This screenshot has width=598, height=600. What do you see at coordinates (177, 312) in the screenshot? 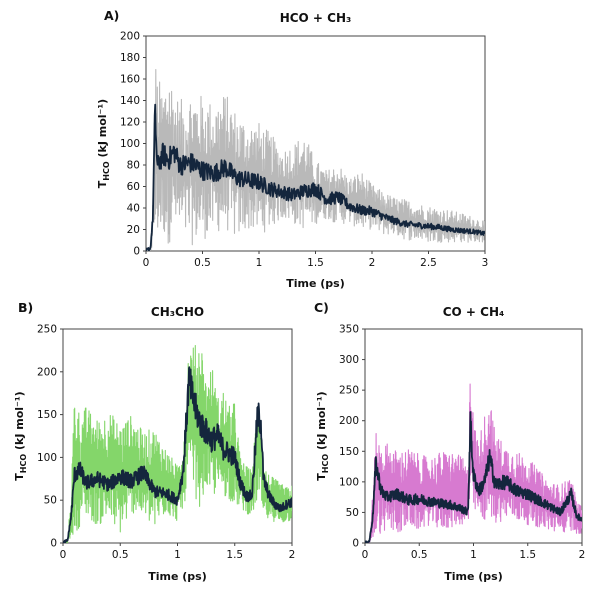
I see `chart-title: CH₃CHO` at bounding box center [177, 312].